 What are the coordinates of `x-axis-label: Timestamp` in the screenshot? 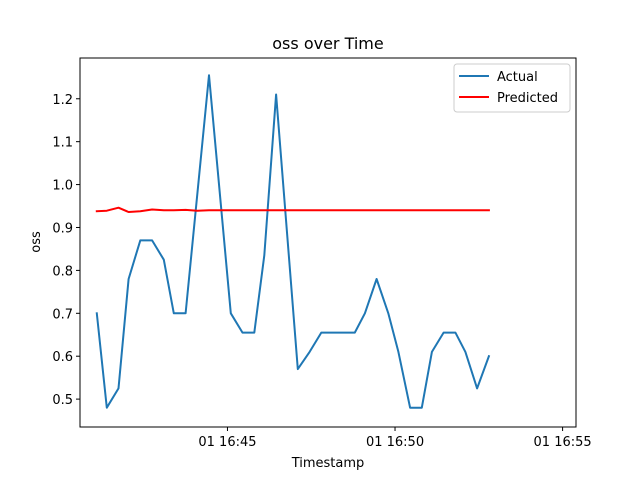 It's located at (328, 463).